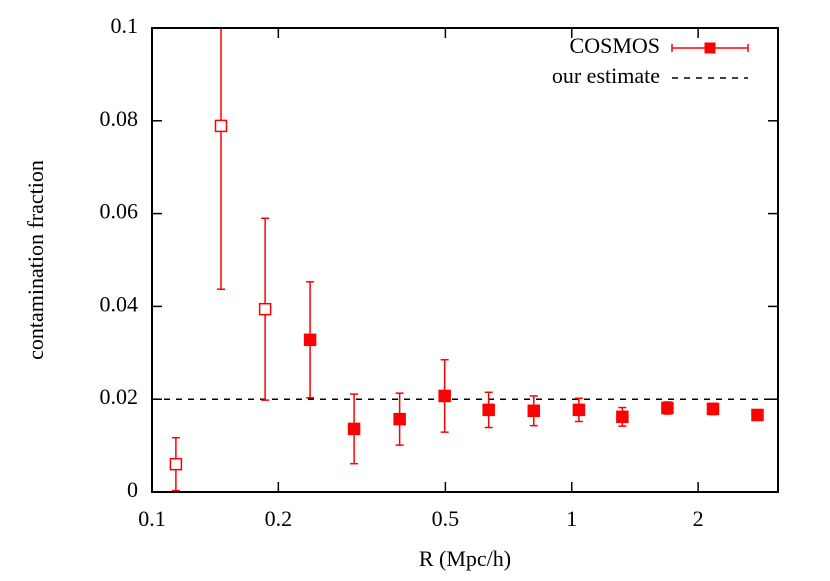 The width and height of the screenshot is (830, 581). Describe the element at coordinates (125, 25) in the screenshot. I see `y-tick-label: 0.1` at that location.